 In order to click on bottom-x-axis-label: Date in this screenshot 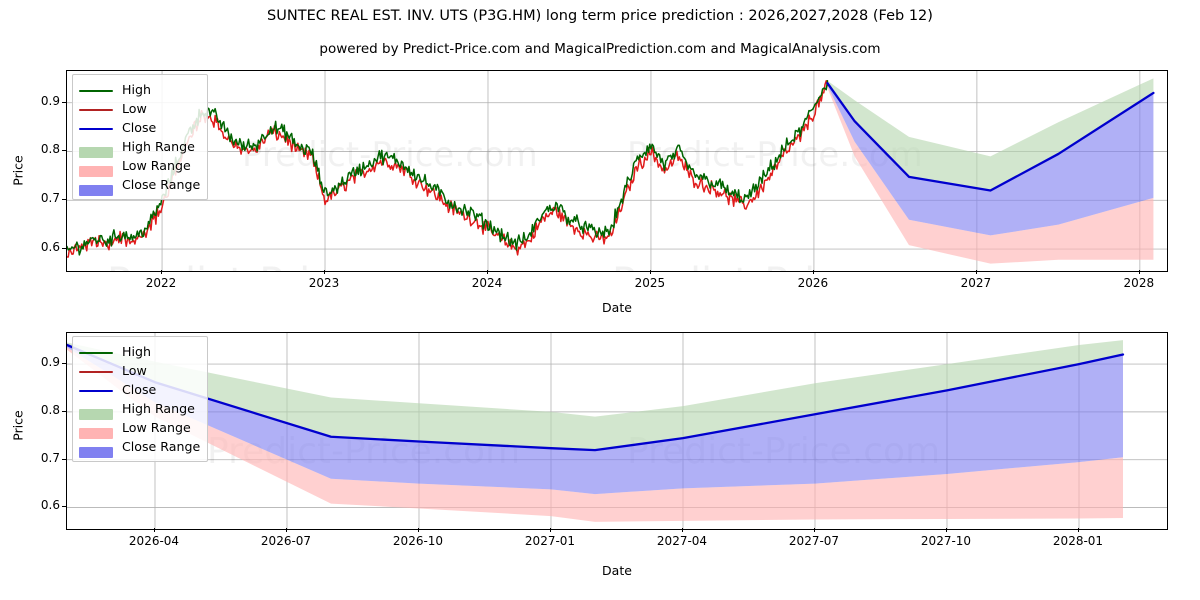, I will do `click(617, 570)`.